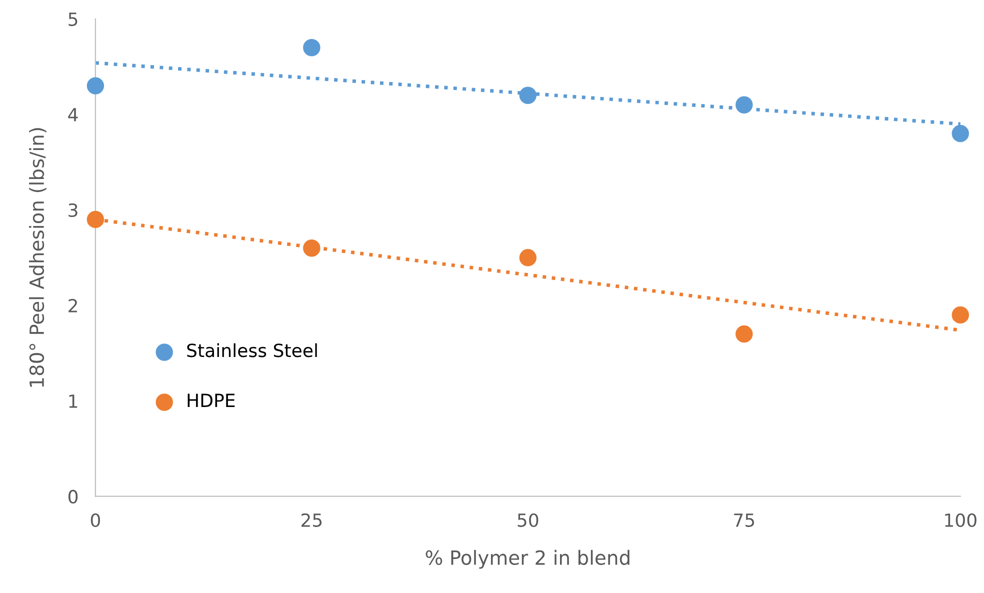 This screenshot has height=593, width=984. Describe the element at coordinates (73, 401) in the screenshot. I see `y-tick-label: 1` at that location.